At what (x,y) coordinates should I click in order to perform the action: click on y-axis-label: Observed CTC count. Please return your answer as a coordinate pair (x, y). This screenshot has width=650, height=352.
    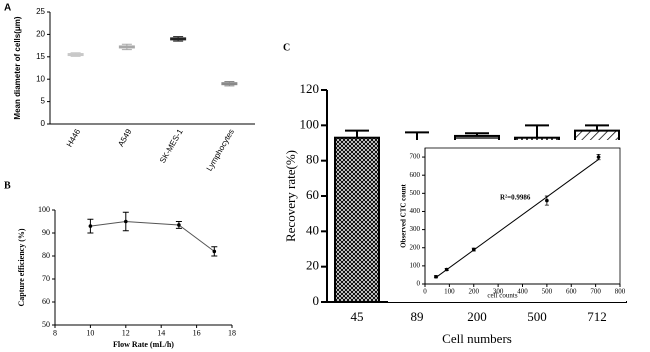
    Looking at the image, I should click on (404, 215).